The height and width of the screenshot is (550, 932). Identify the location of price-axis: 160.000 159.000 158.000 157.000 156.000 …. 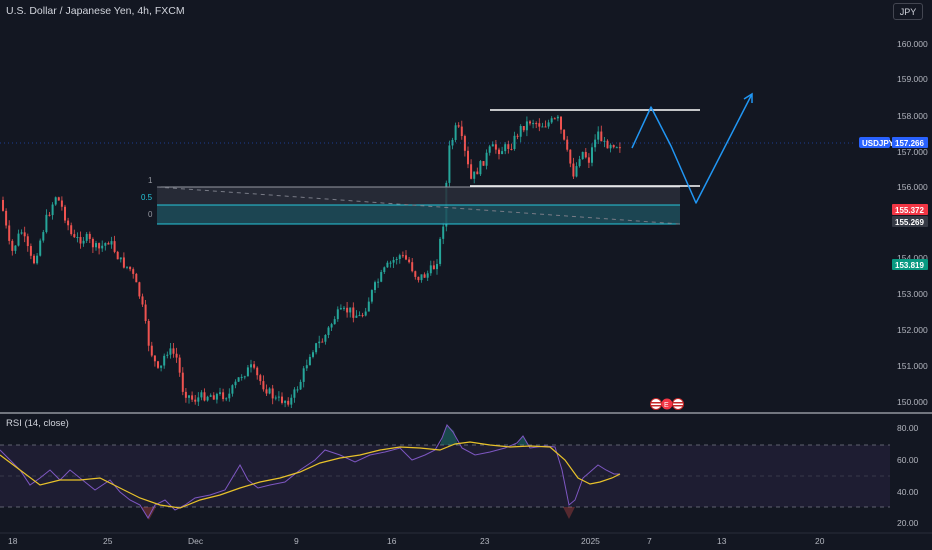
(893, 223).